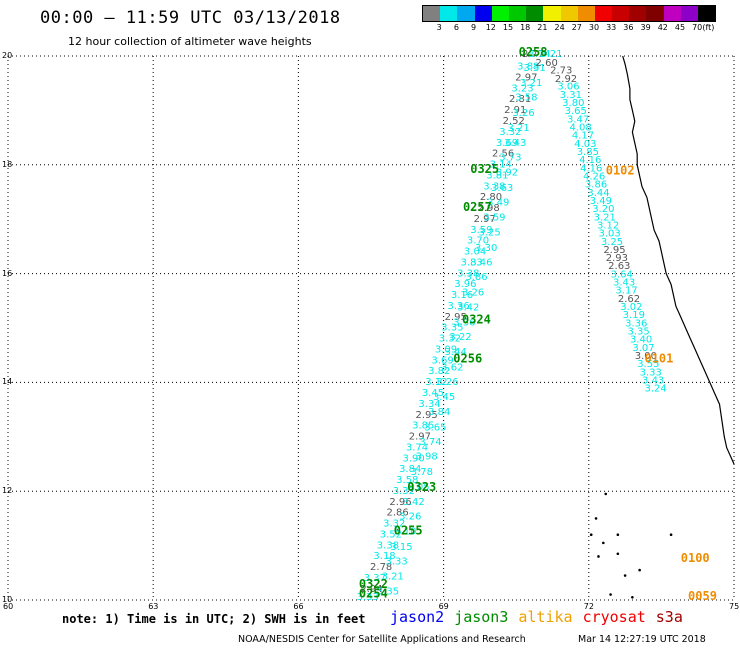 Image resolution: width=740 pixels, height=650 pixels. What do you see at coordinates (381, 567) in the screenshot?
I see `wave-height-value: 2.78` at bounding box center [381, 567].